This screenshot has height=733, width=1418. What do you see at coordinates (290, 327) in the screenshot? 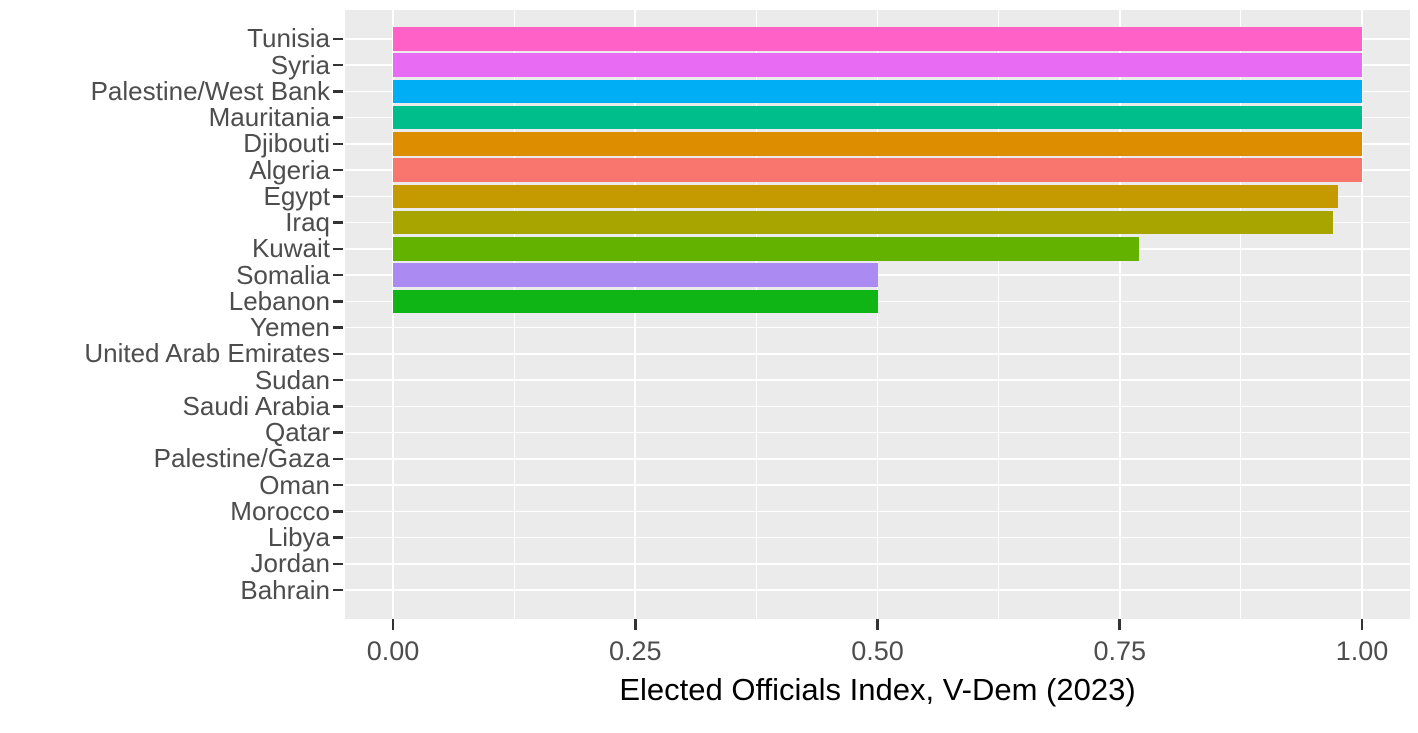
I see `y-axis-label: Yemen` at bounding box center [290, 327].